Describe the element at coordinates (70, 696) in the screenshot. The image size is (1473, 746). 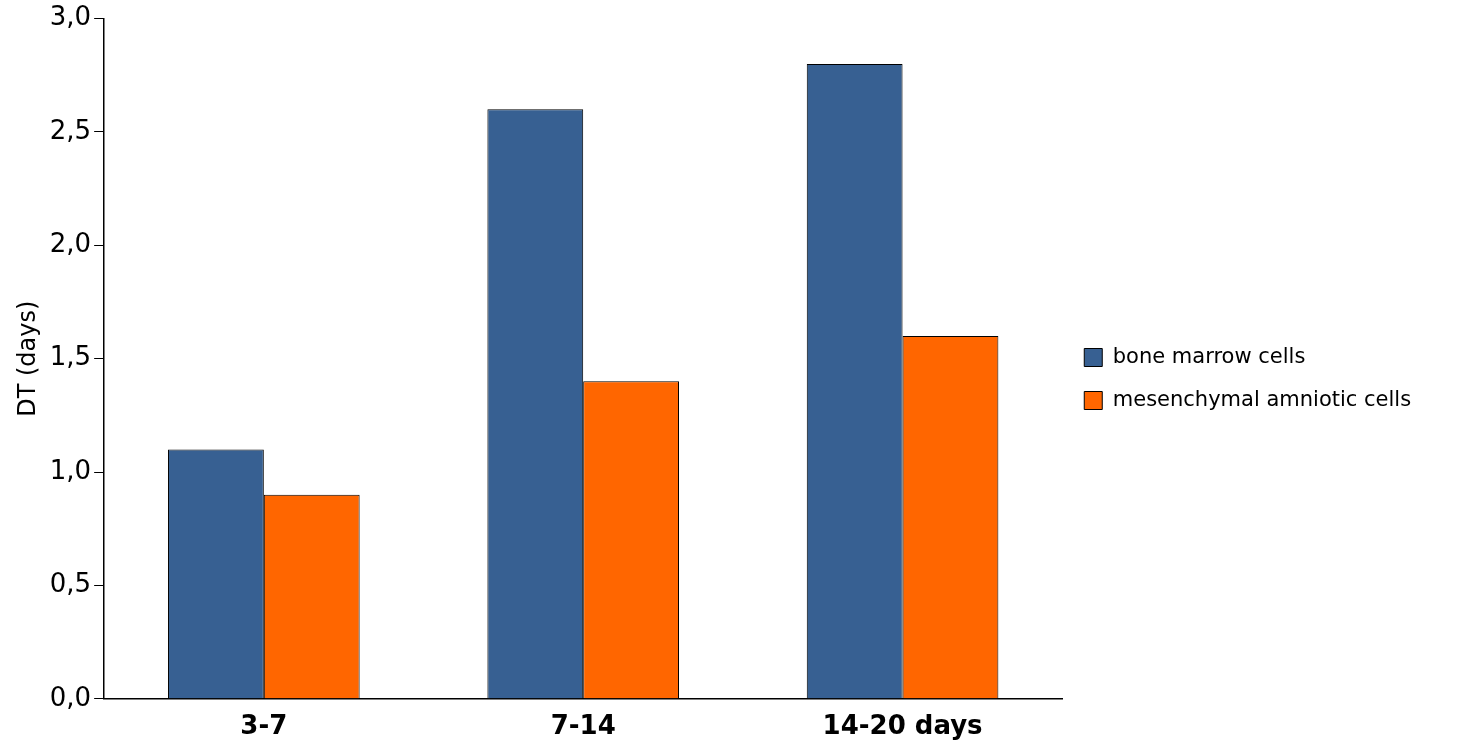
I see `y-tick-label: 0,0` at that location.